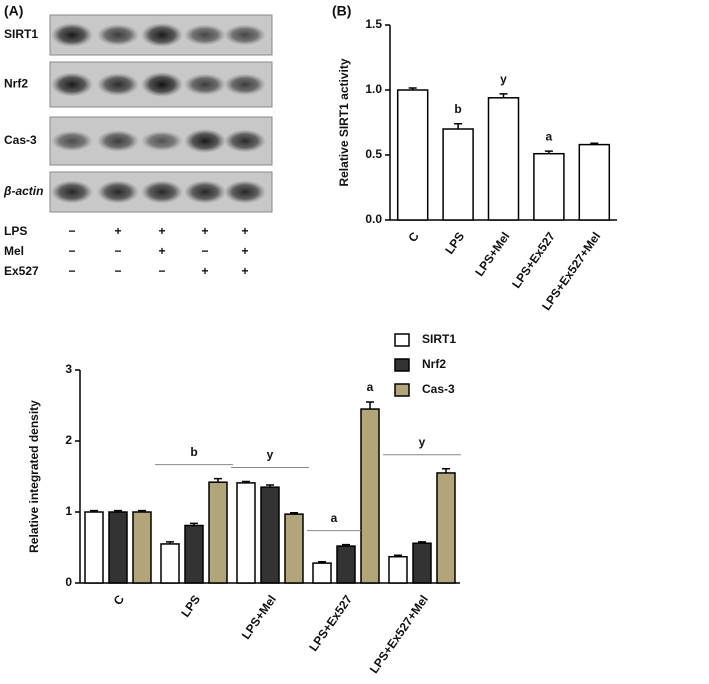 The image size is (709, 684). What do you see at coordinates (341, 11) in the screenshot?
I see `panel-label: (B)` at bounding box center [341, 11].